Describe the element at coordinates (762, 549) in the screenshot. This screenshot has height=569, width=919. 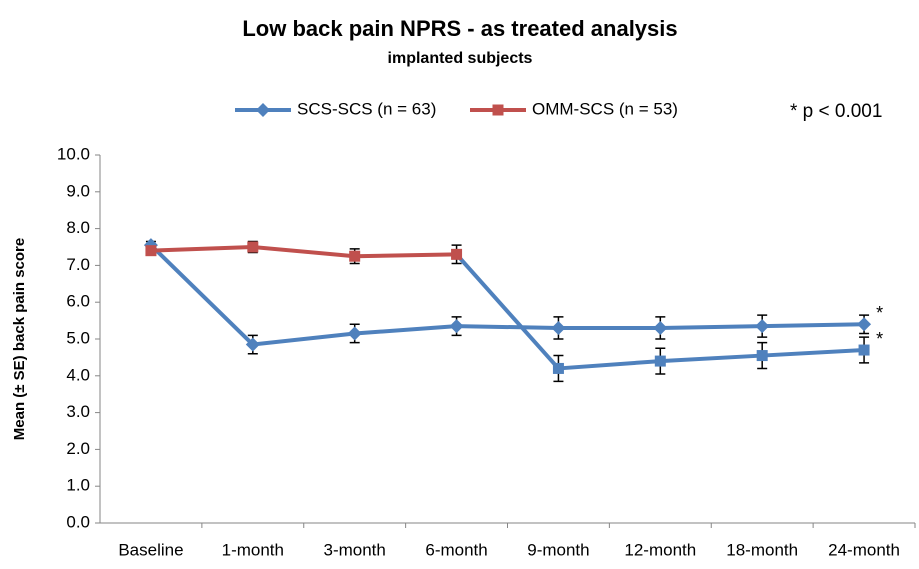
I see `x-tick-label: 18-month` at that location.